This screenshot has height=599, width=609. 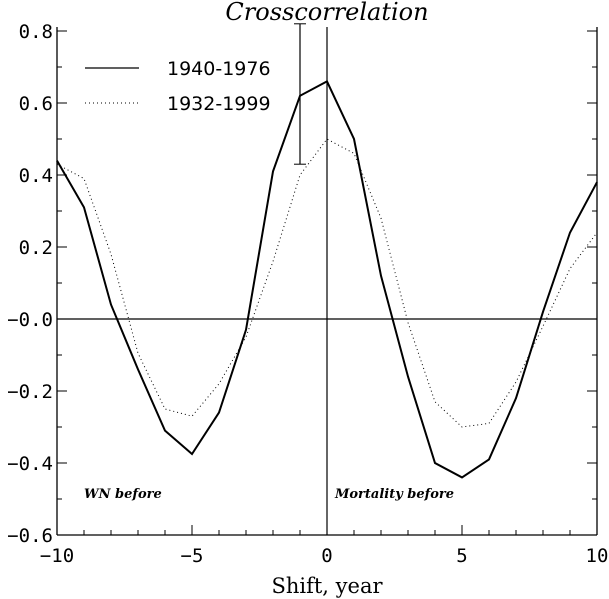 I want to click on x-tick-label: −10, so click(x=57, y=556).